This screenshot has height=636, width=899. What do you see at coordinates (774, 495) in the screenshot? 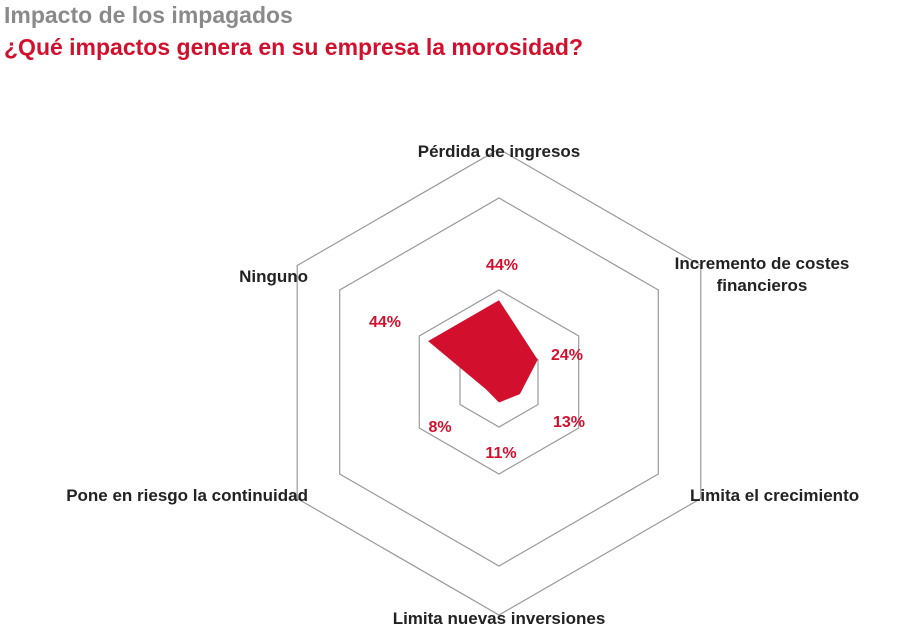
I see `category-label-limita-crecimiento: Limita el crecimiento` at bounding box center [774, 495].